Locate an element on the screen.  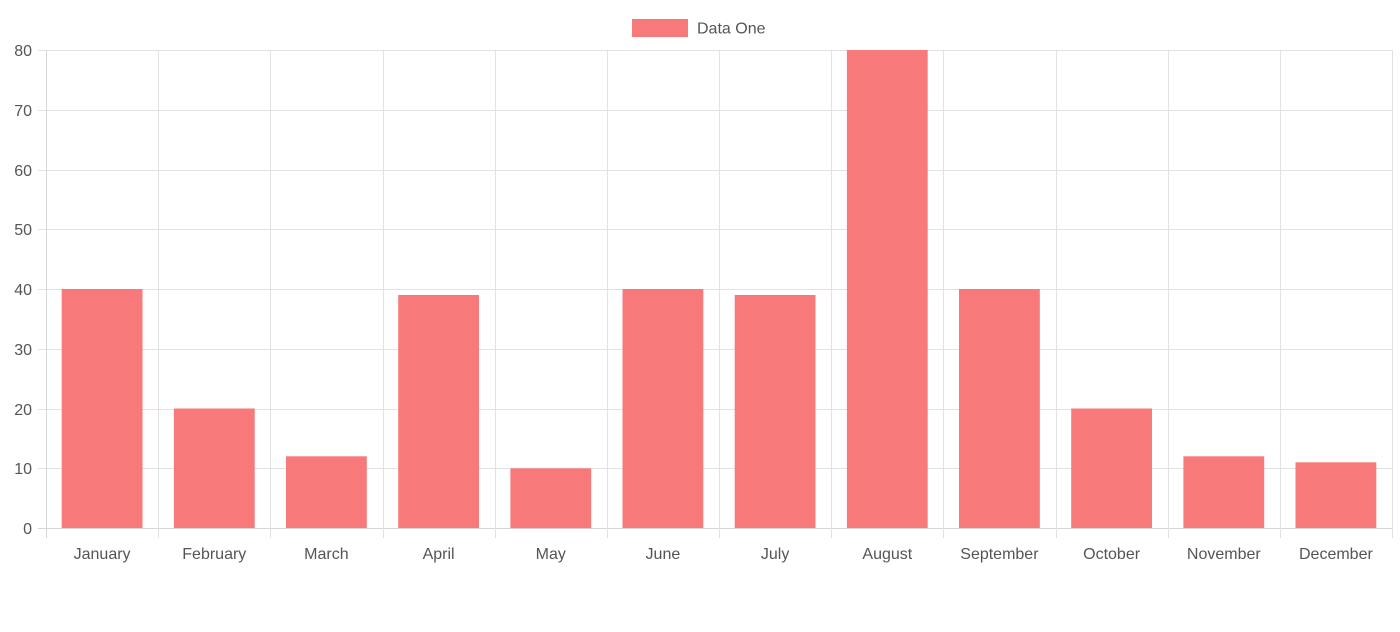
x-tick-label: February is located at coordinates (214, 554).